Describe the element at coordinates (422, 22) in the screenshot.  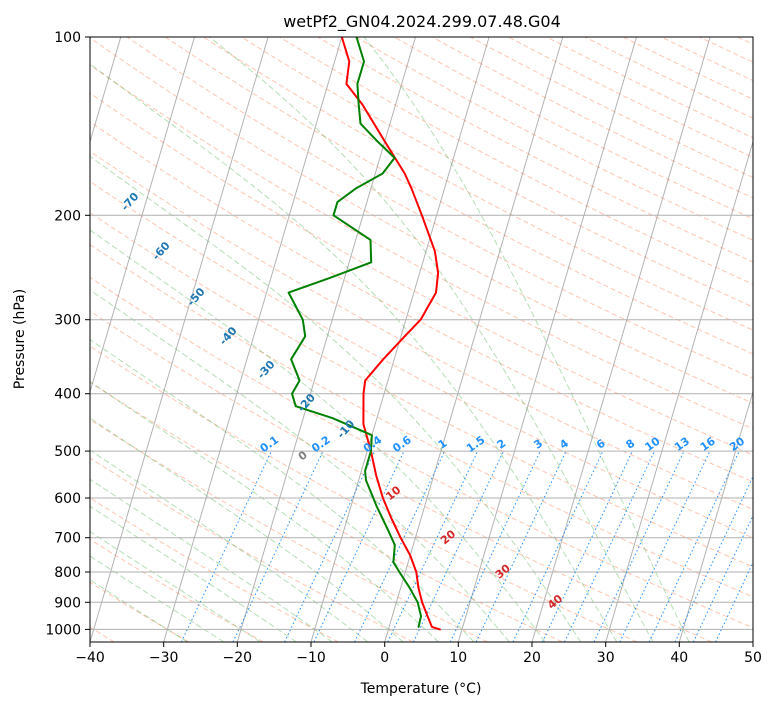
I see `chart-title: wetPf2_GN04.2024.299.07.48.G04` at that location.